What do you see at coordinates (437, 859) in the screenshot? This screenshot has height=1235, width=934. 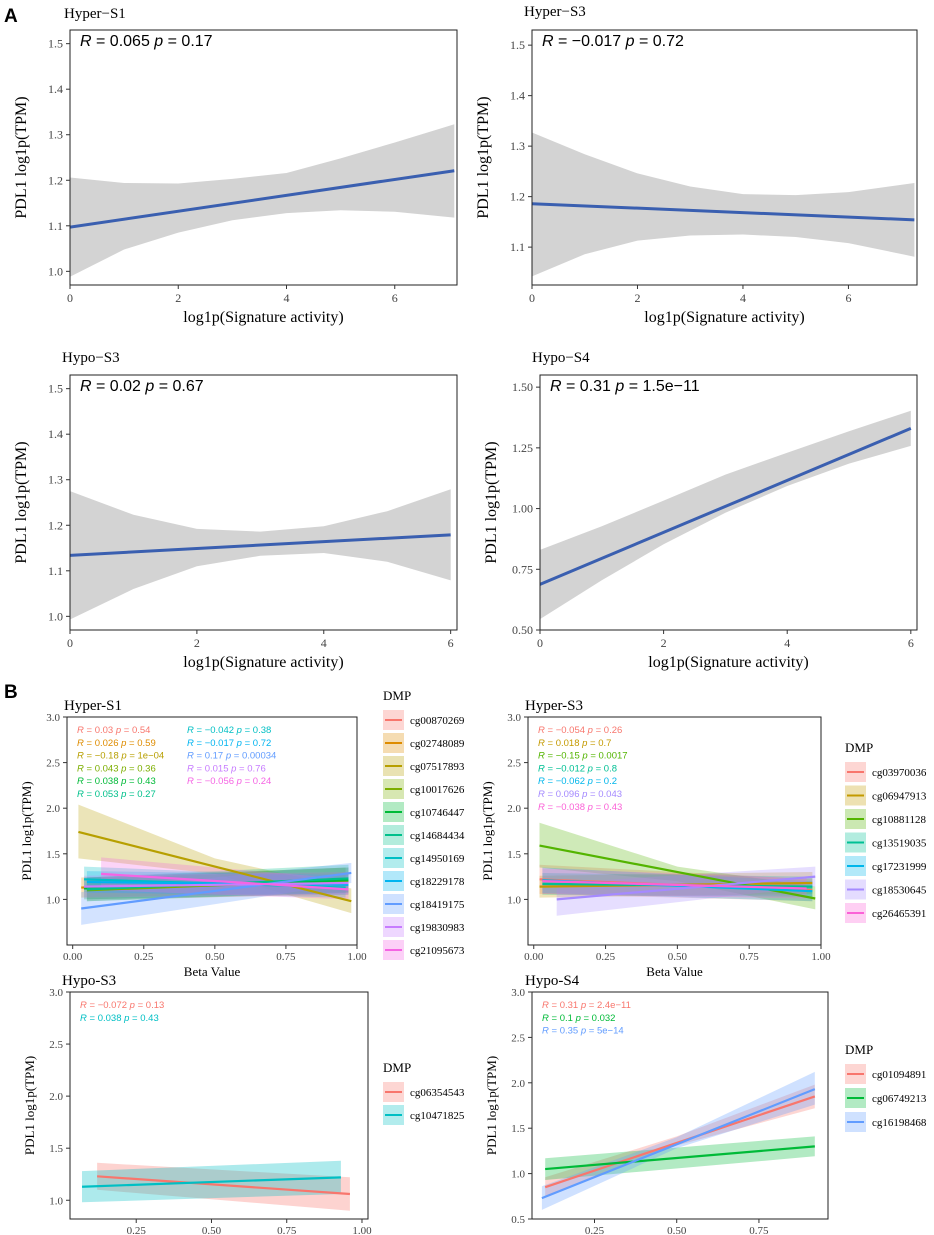 I see `legend-label-cg14950169: cg14950169` at bounding box center [437, 859].